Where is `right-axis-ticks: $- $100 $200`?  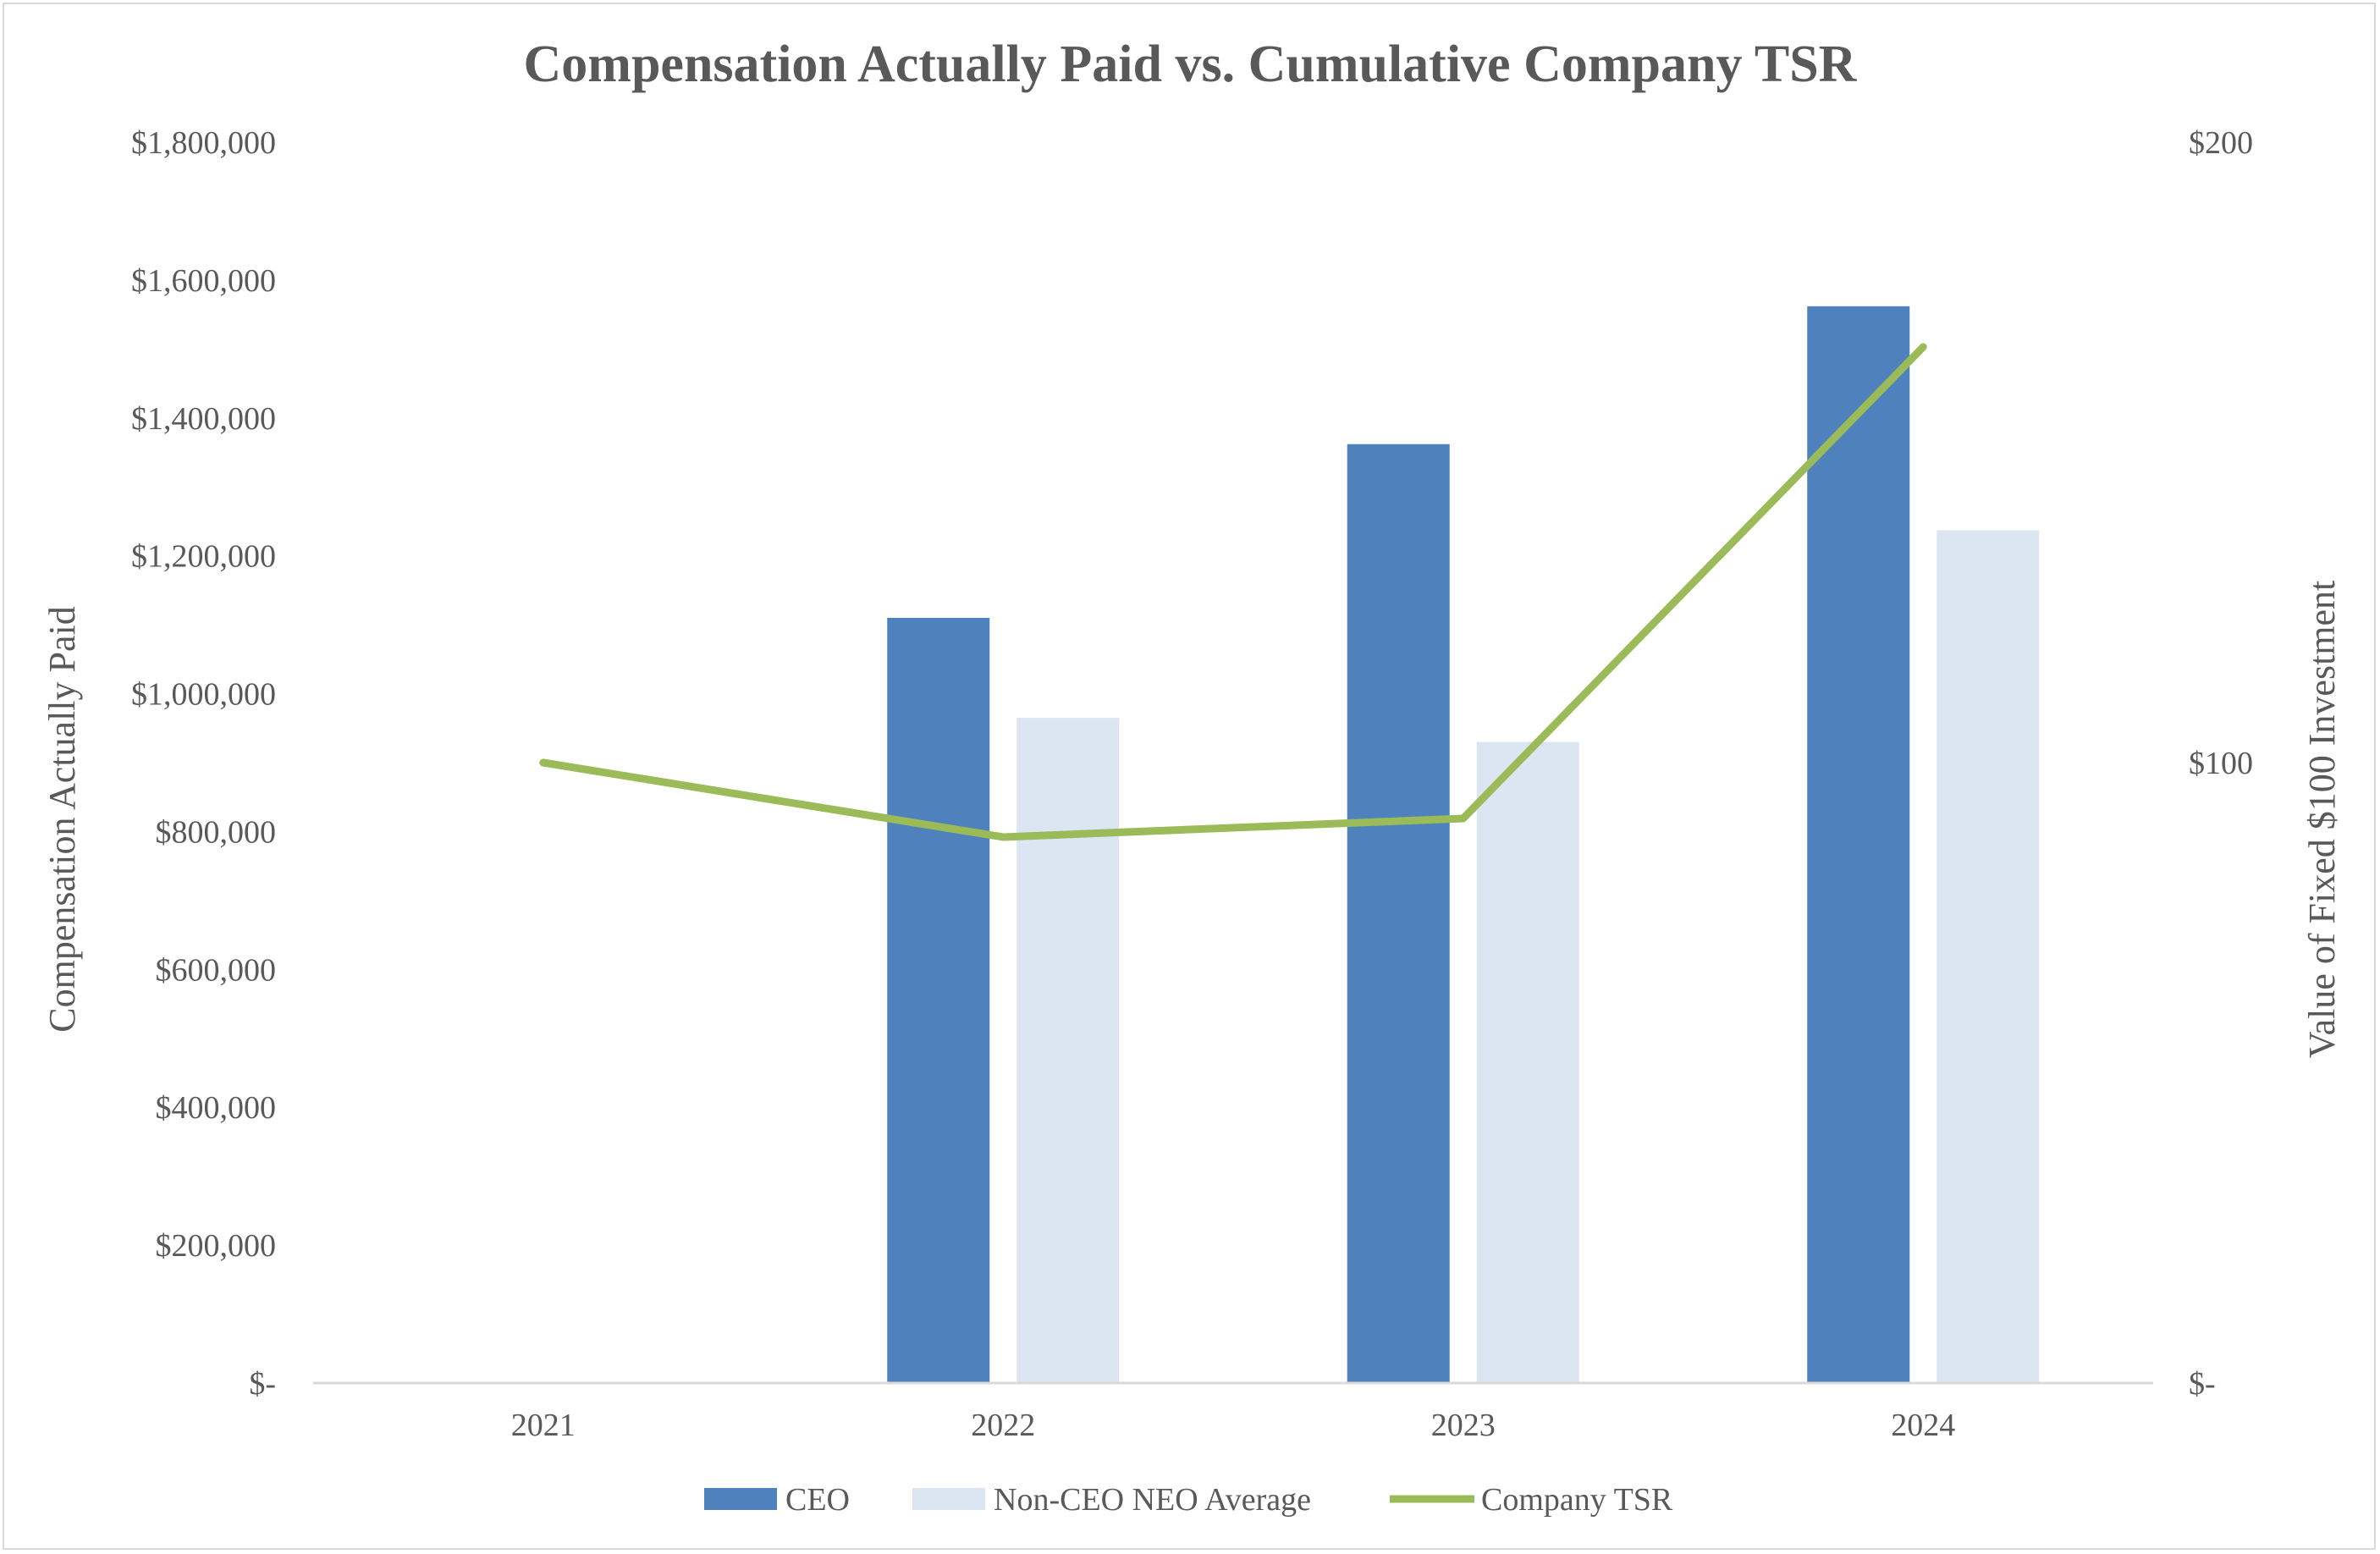 right-axis-ticks: $- $100 $200 is located at coordinates (2221, 763).